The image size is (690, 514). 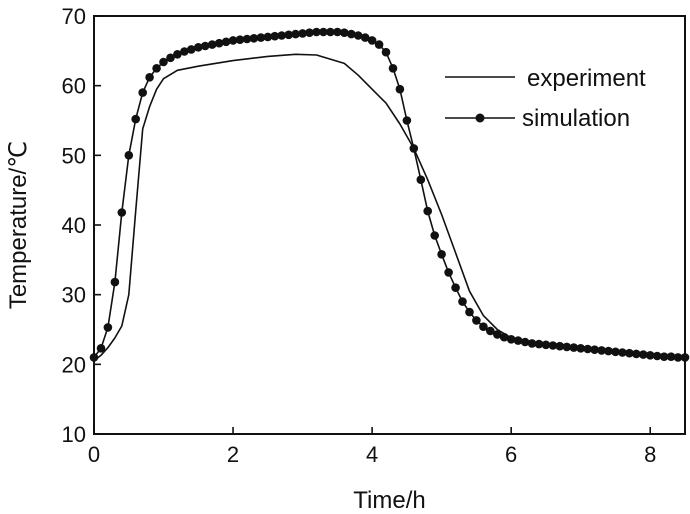 What do you see at coordinates (576, 118) in the screenshot?
I see `legend-label-simulation: simulation` at bounding box center [576, 118].